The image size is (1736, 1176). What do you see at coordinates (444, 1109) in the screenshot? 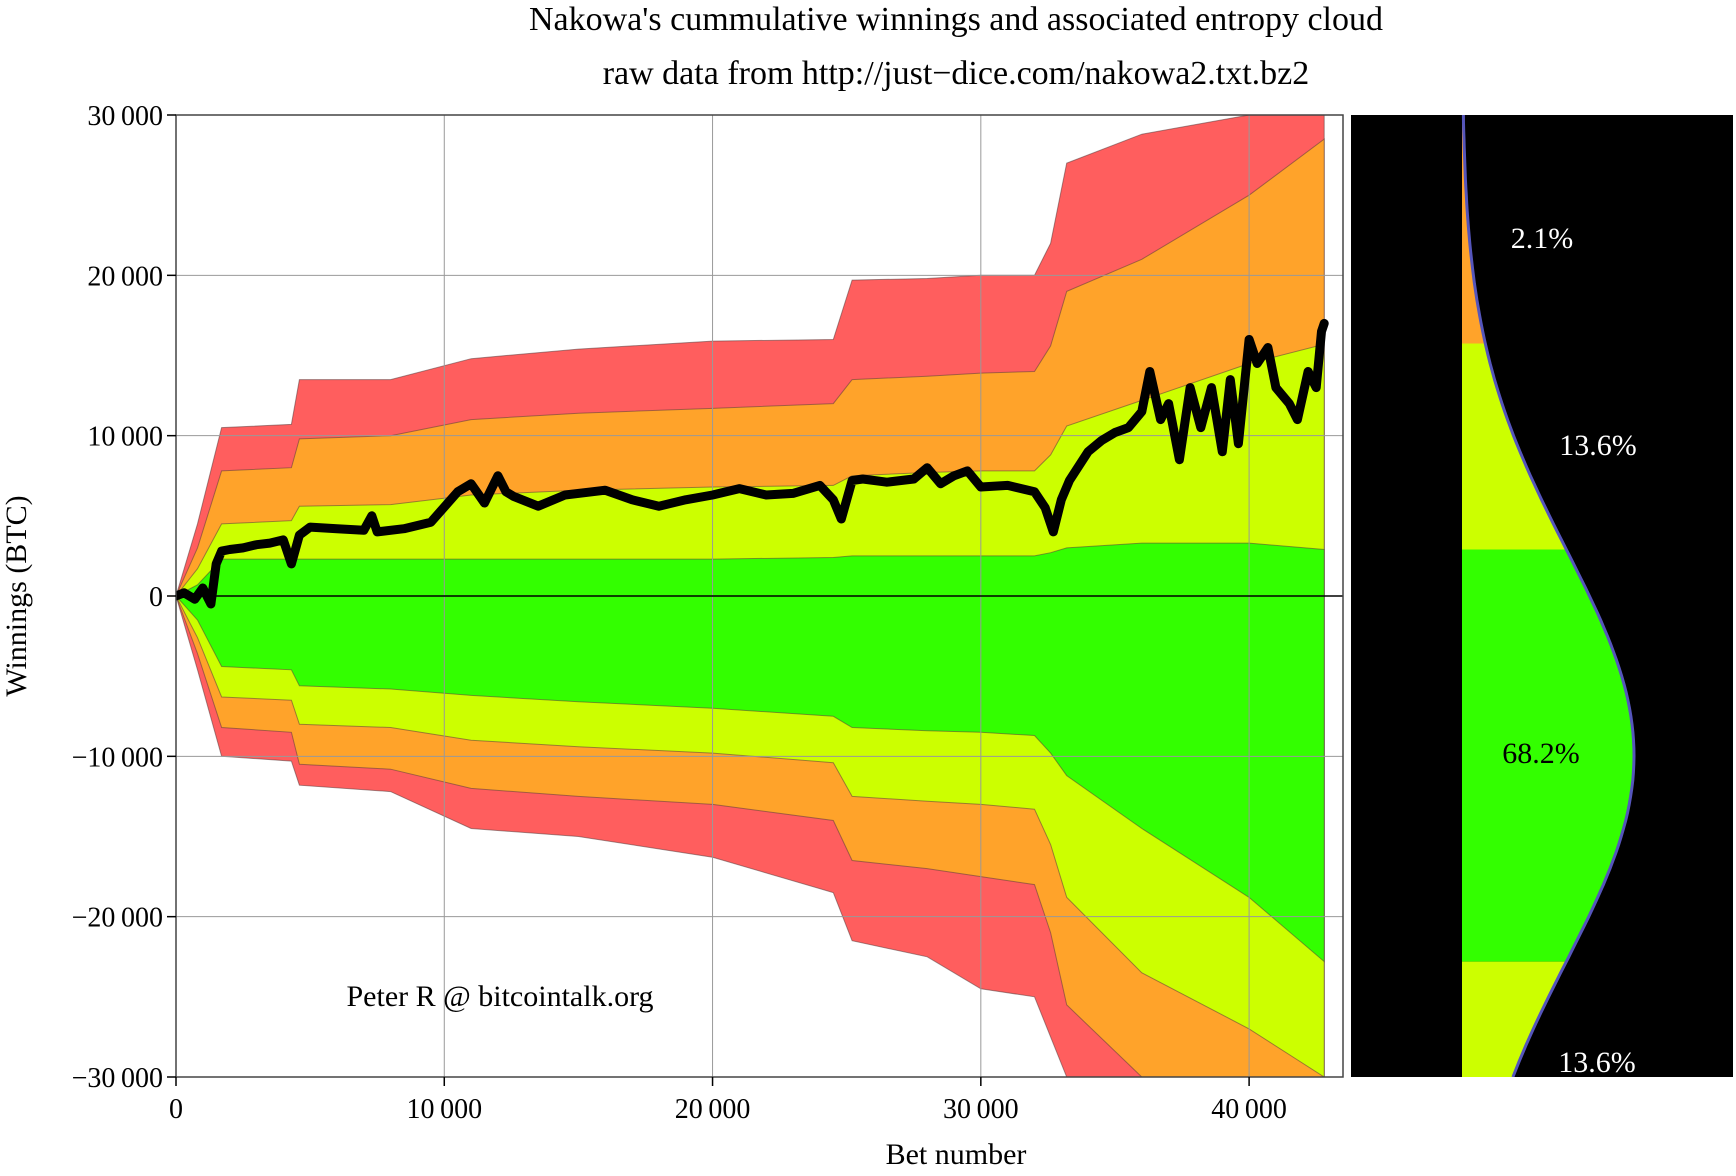
I see `x-tick-label: 10 000` at bounding box center [444, 1109].